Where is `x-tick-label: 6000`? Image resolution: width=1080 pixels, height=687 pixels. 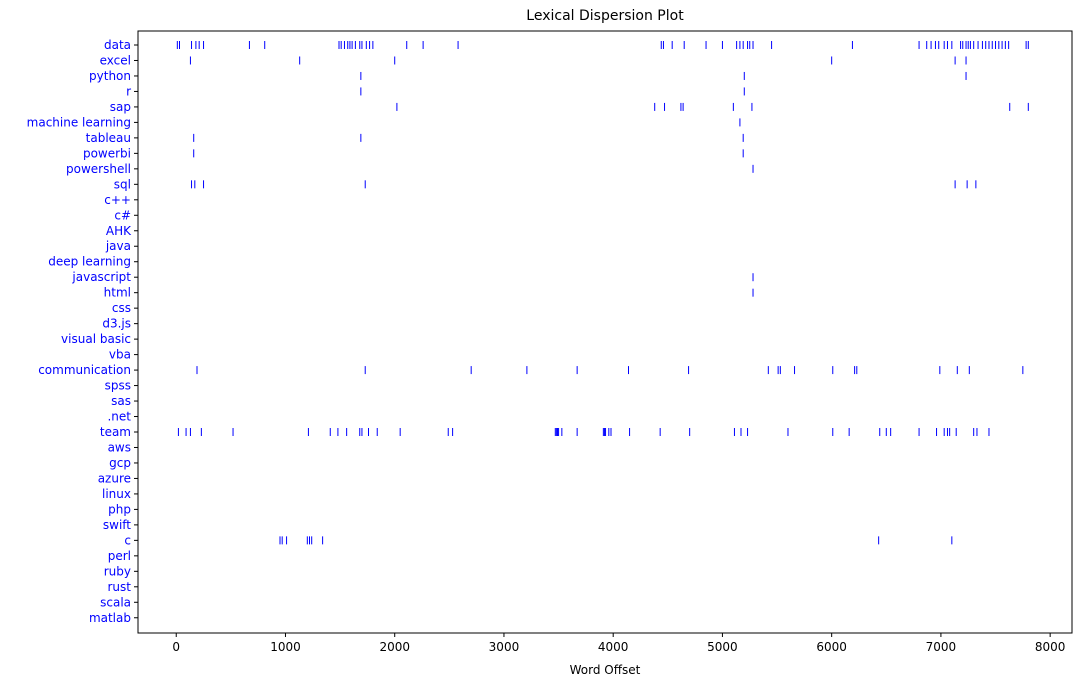 x-tick-label: 6000 is located at coordinates (831, 647).